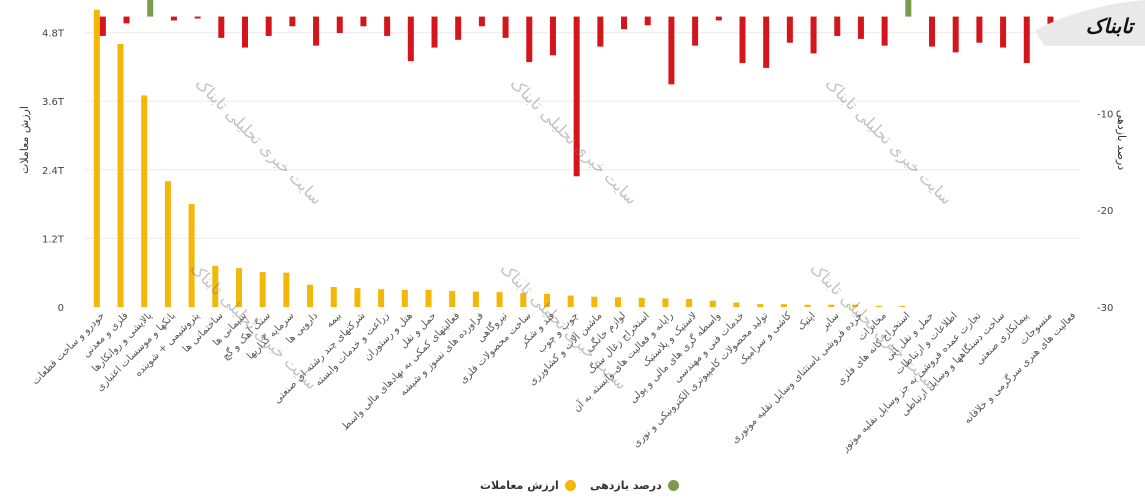  What do you see at coordinates (53, 239) in the screenshot?
I see `left-tick-label: 1.2T` at bounding box center [53, 239].